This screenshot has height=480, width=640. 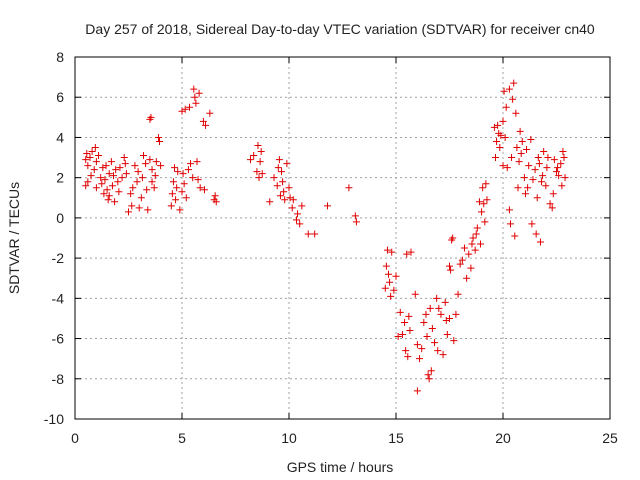 I want to click on y-tick-label: 8, so click(x=60, y=57).